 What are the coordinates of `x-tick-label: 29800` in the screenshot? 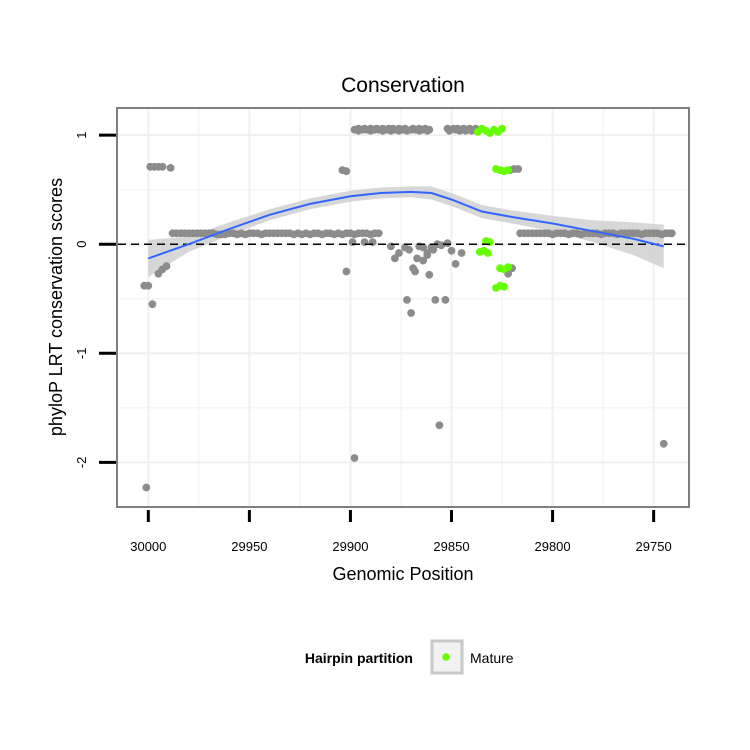 It's located at (552, 546).